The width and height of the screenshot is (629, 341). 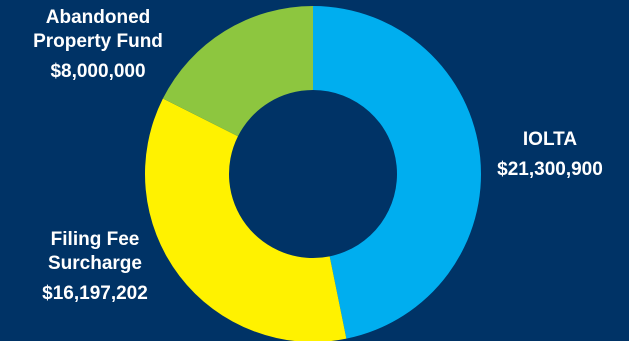 What do you see at coordinates (95, 263) in the screenshot?
I see `slice-name-filing-fee-line2: Surcharge` at bounding box center [95, 263].